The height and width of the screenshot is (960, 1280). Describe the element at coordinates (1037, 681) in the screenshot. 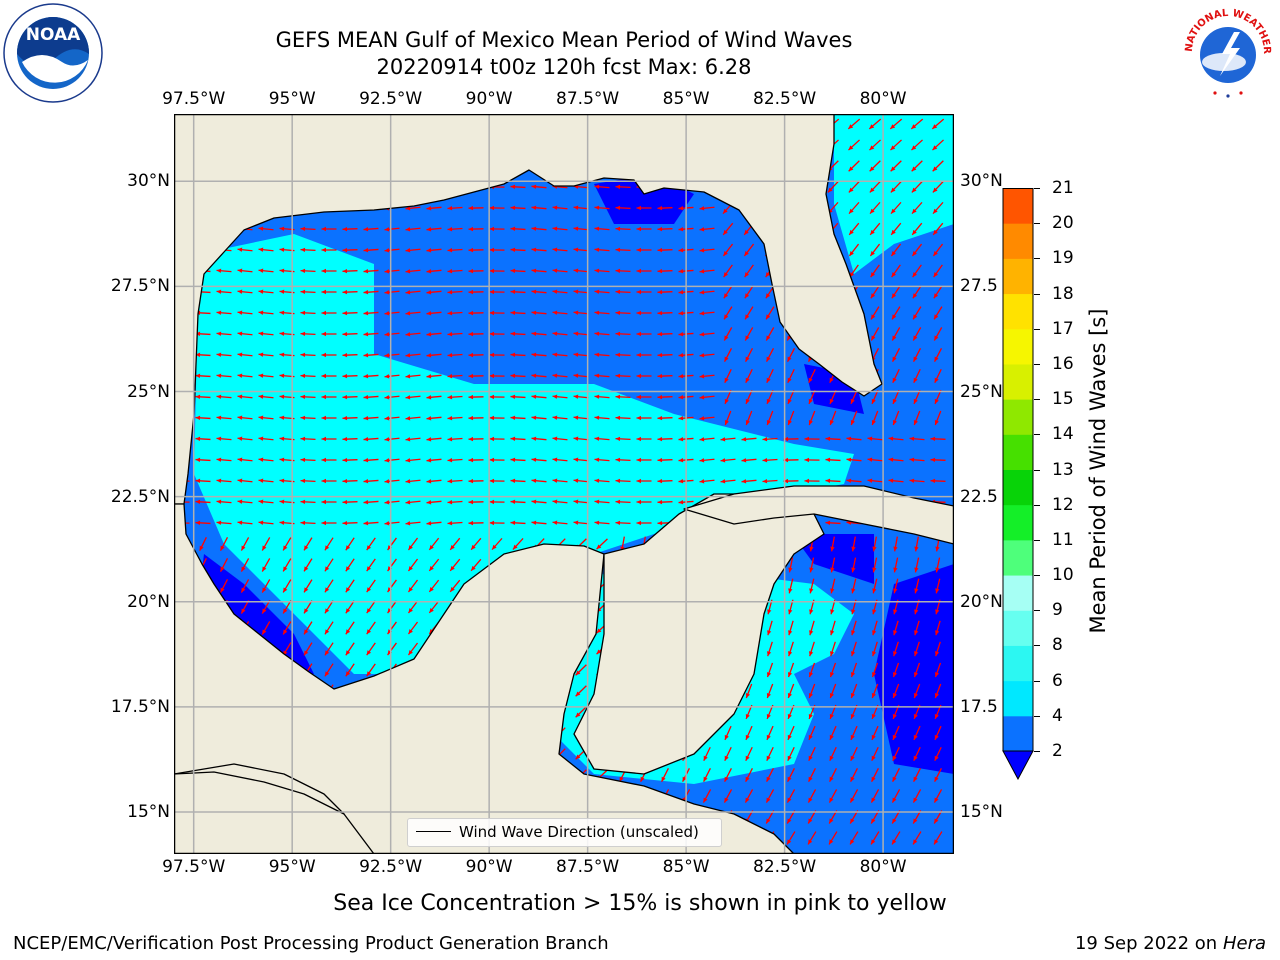

I see `colorbar-tick-mark` at that location.